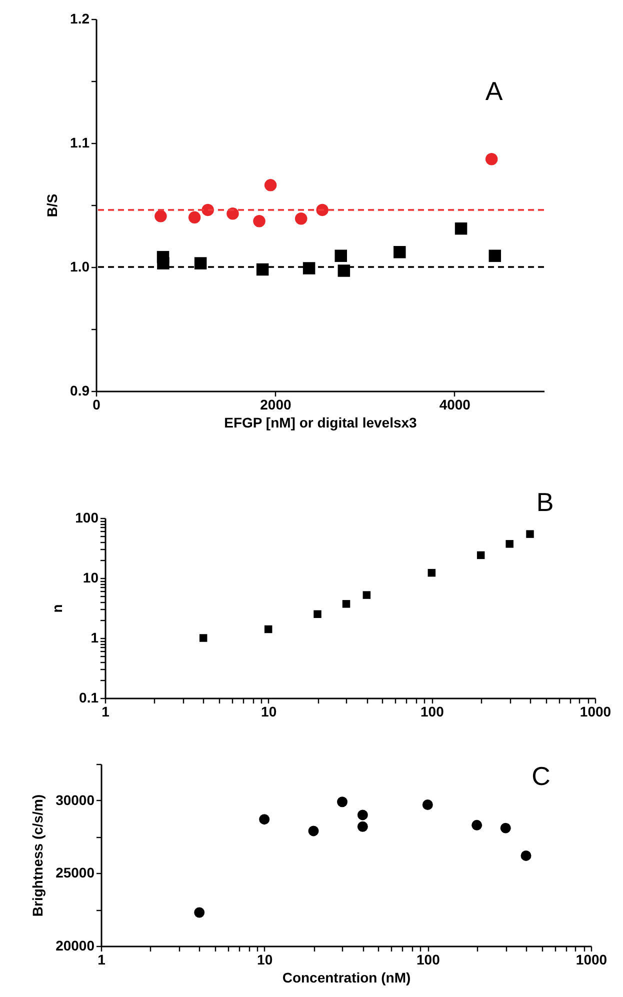 Image resolution: width=623 pixels, height=997 pixels. I want to click on y-tick-label: 0.1, so click(89, 698).